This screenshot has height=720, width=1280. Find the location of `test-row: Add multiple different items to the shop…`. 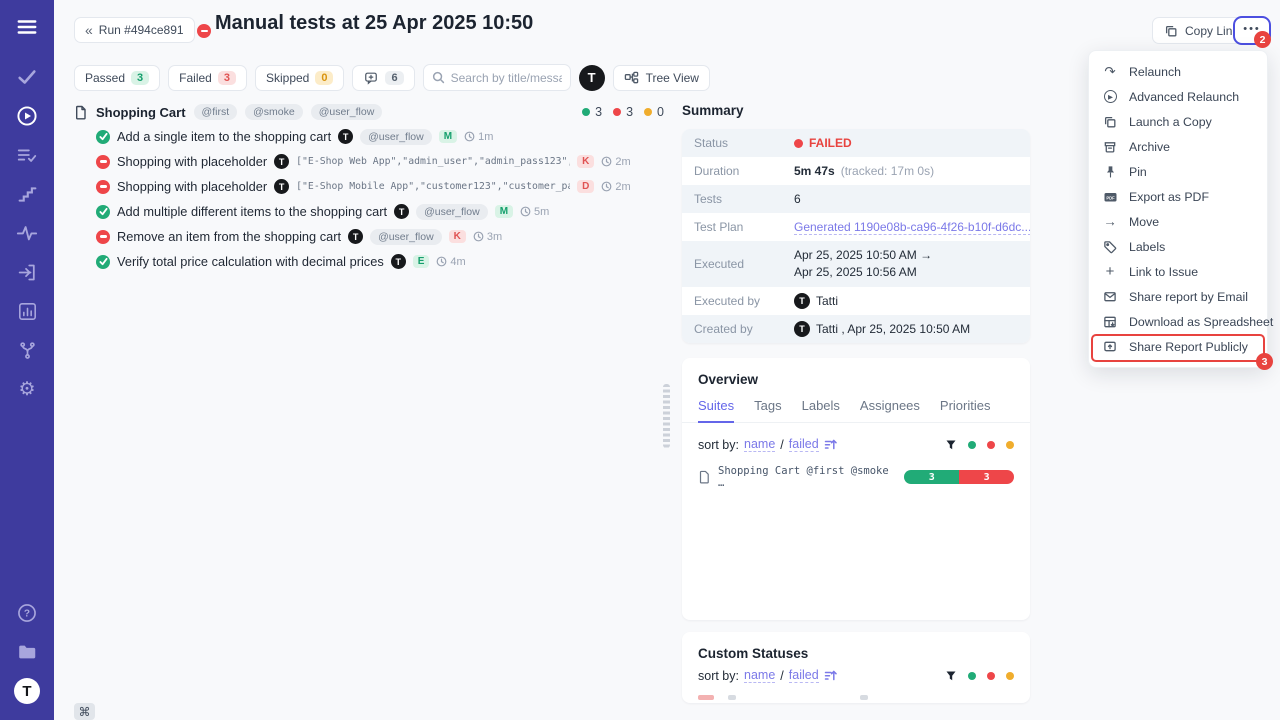

test-row: Add multiple different items to the shop… is located at coordinates (371, 211).